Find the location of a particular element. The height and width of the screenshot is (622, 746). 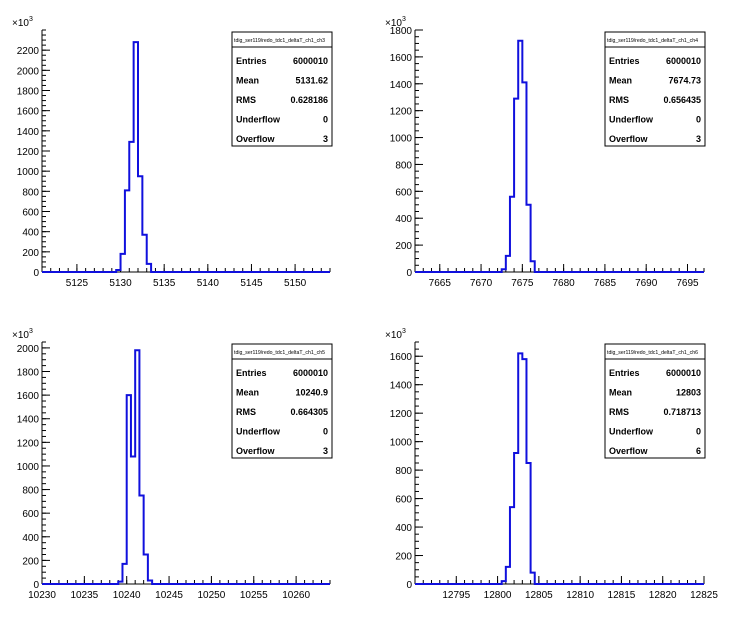

stats-value: 7674.73 is located at coordinates (684, 81).